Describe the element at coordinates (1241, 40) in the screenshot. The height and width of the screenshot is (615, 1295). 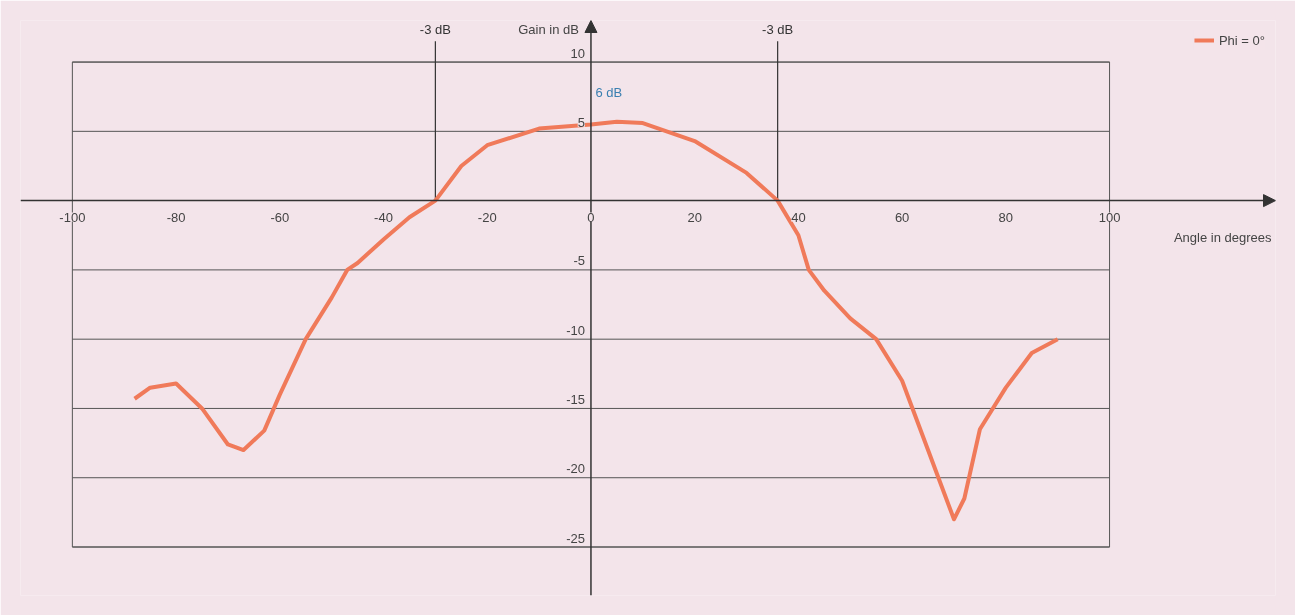
I see `legend-label: Phi = 0°` at that location.